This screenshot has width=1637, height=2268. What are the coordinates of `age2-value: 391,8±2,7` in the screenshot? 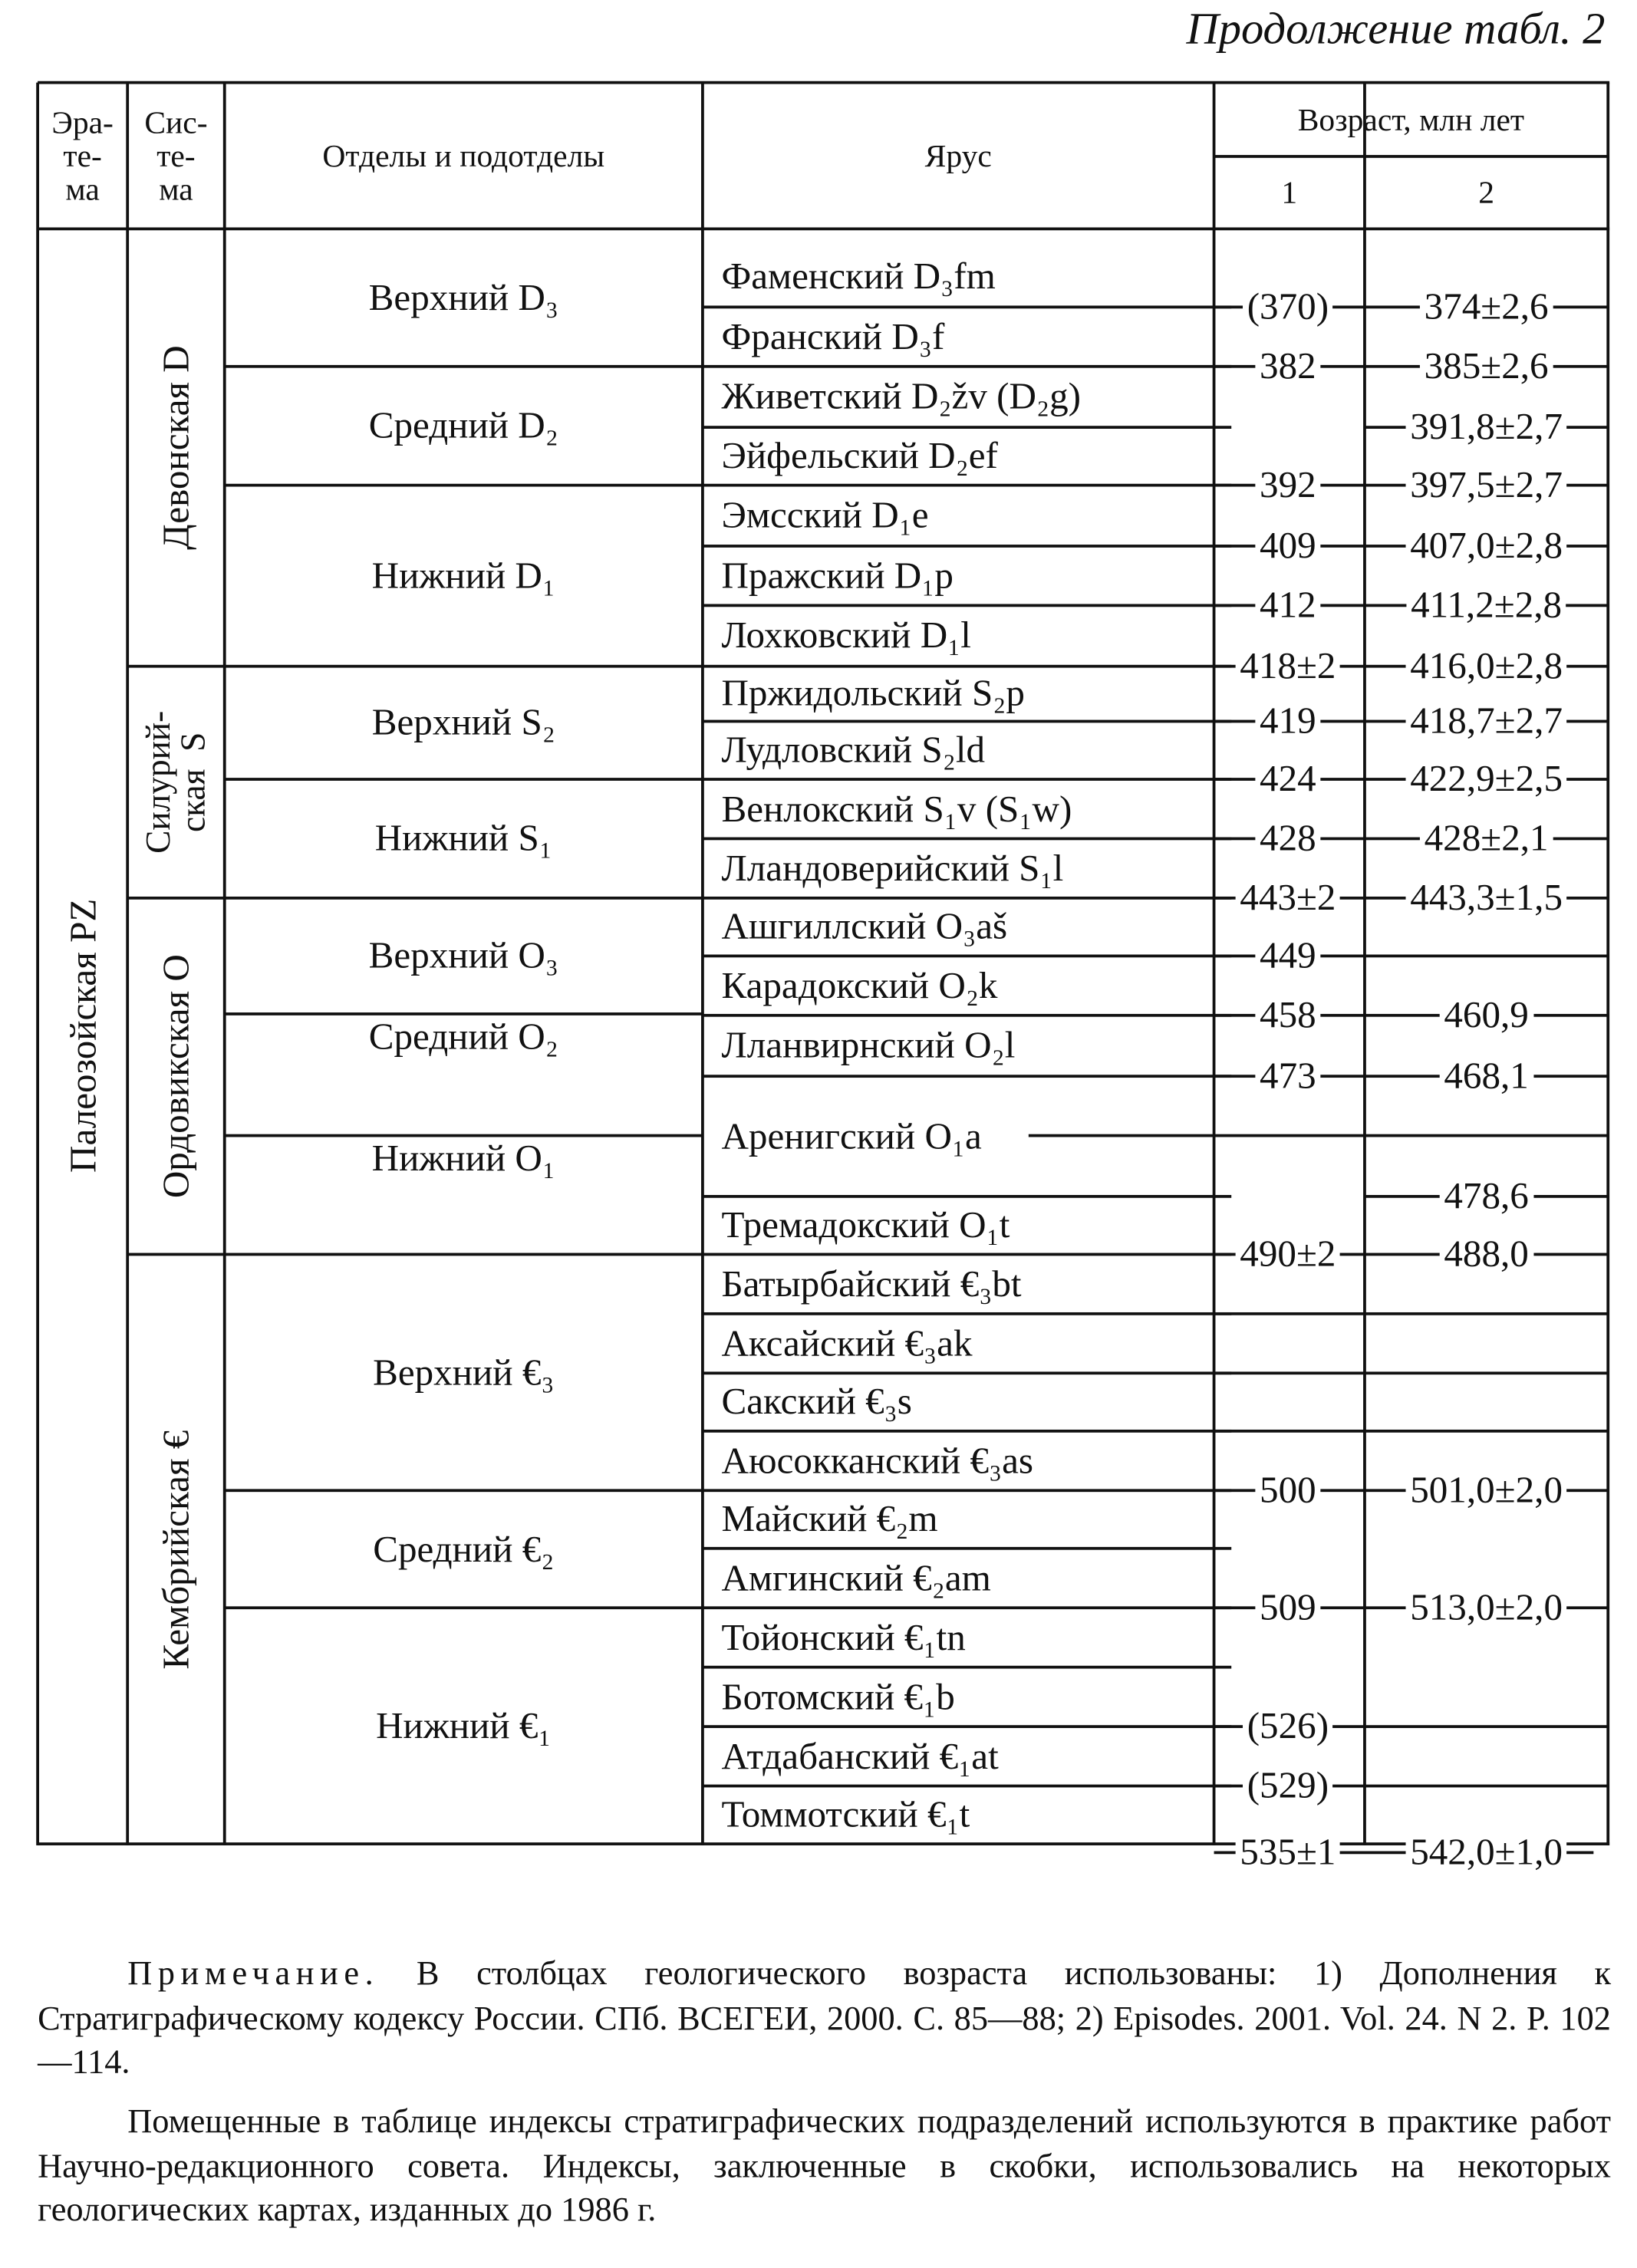 It's located at (1486, 427).